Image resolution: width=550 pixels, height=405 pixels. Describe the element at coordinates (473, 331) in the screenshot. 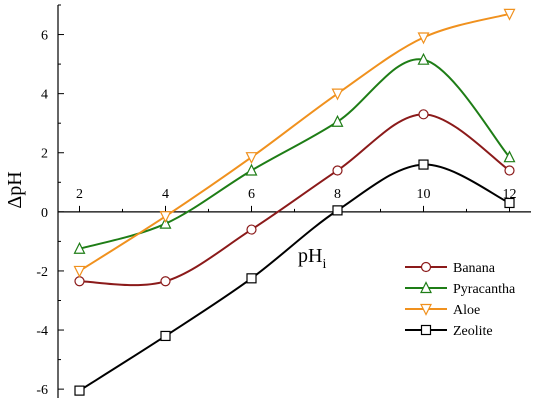

I see `legend-label-zeolite: Zeolite` at that location.